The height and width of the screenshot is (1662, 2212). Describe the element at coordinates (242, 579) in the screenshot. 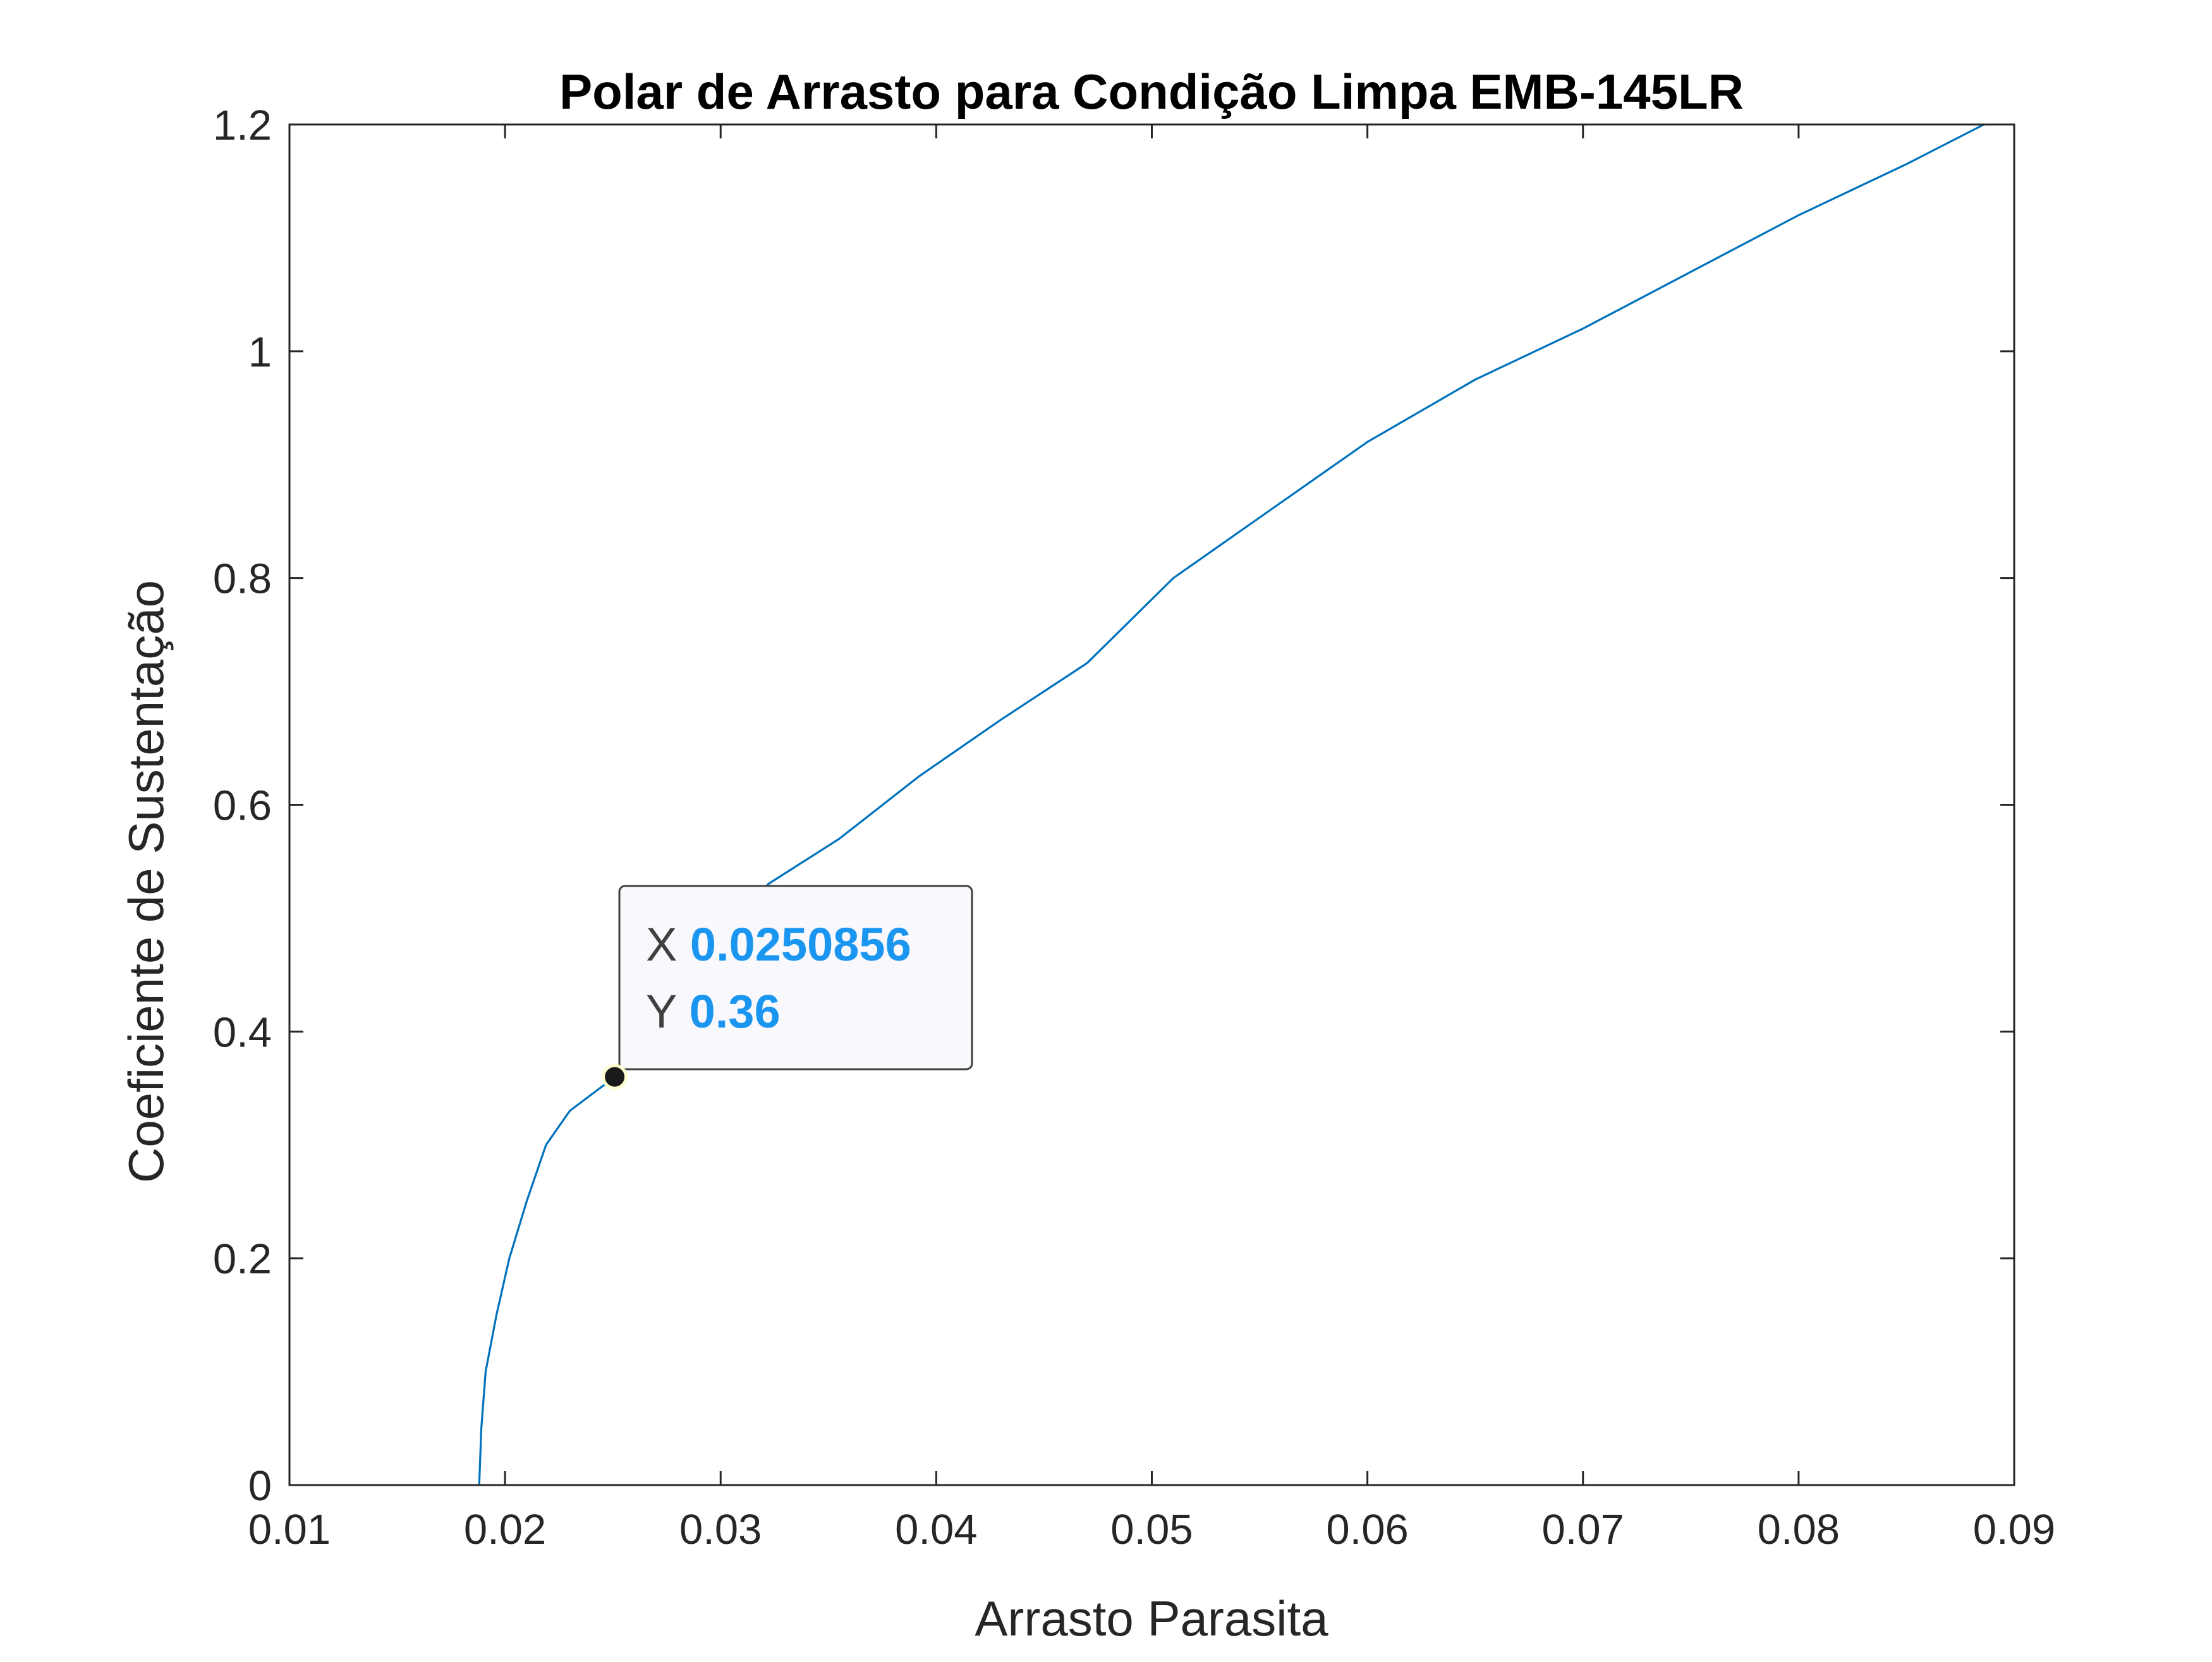

I see `y-tick-label: 0.8` at that location.